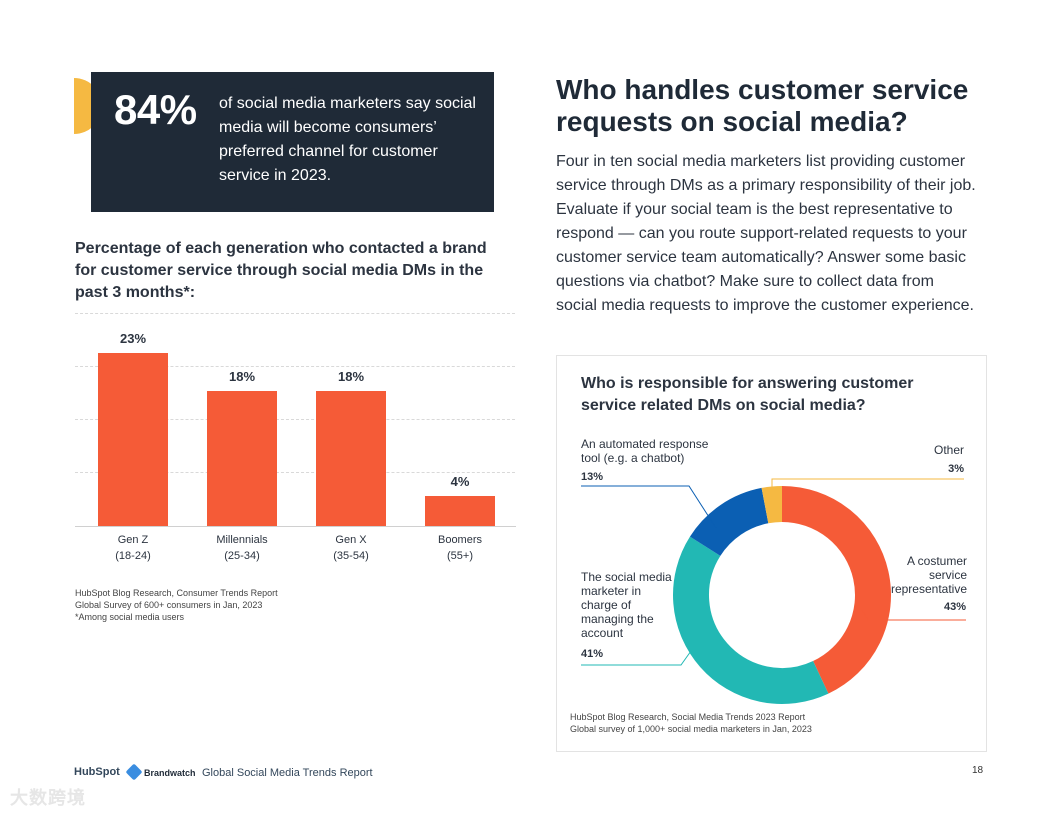 This screenshot has height=816, width=1056. Describe the element at coordinates (460, 548) in the screenshot. I see `category-label: Boomers (55+)` at that location.